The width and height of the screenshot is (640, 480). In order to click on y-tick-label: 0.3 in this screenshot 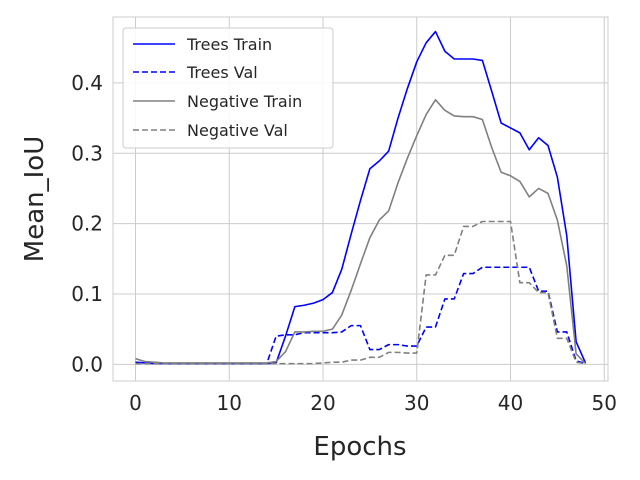, I will do `click(87, 153)`.